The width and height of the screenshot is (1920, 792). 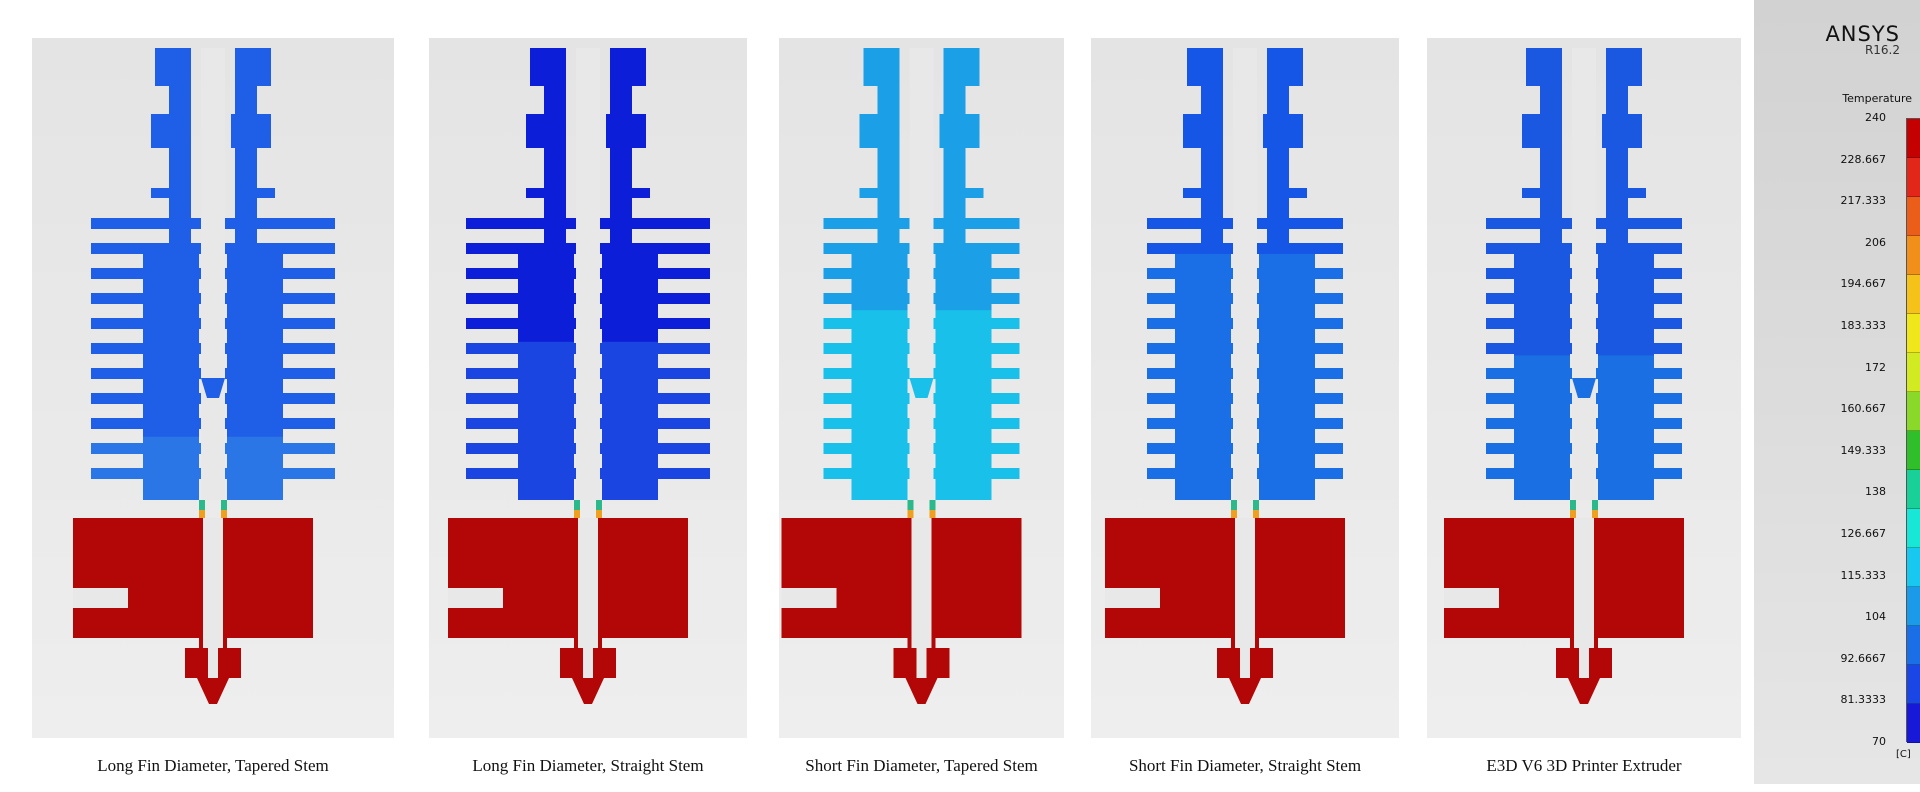 I want to click on legend-tick-label: 160.667, so click(x=1863, y=409).